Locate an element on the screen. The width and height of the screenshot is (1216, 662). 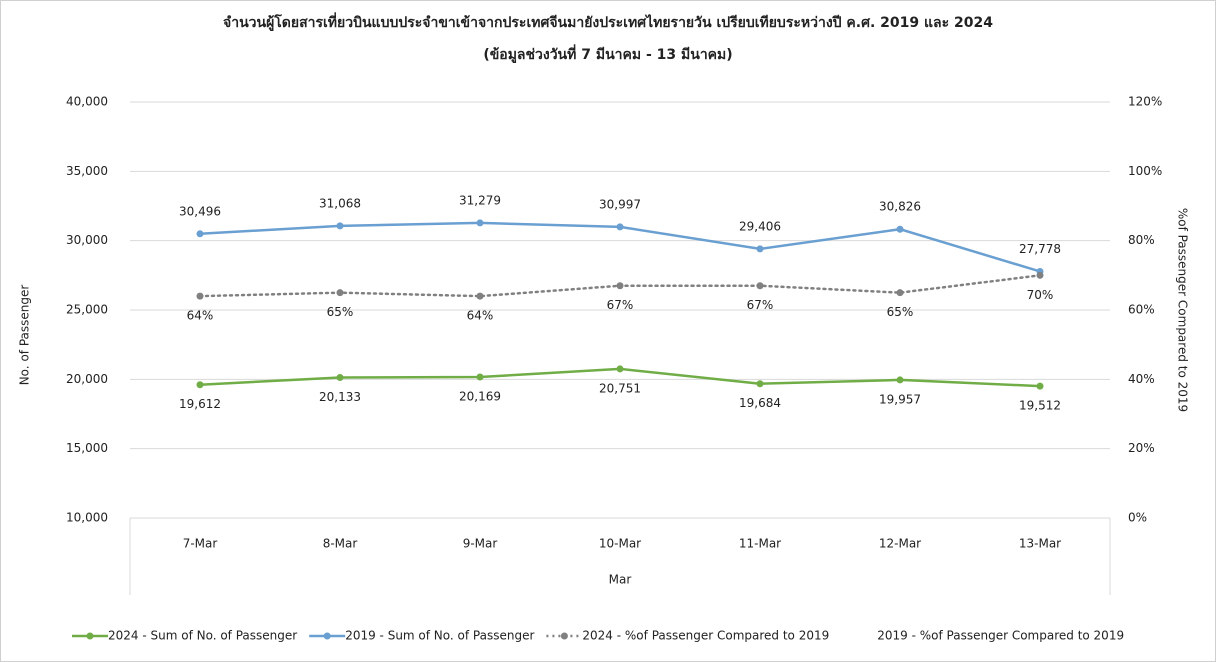
y-tick-label: 20,000 is located at coordinates (87, 379).